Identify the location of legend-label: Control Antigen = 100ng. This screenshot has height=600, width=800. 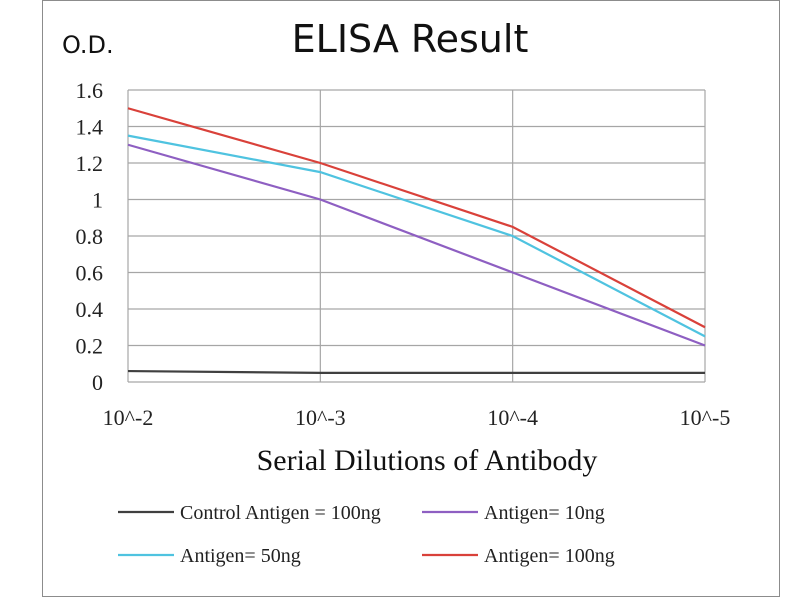
(280, 513).